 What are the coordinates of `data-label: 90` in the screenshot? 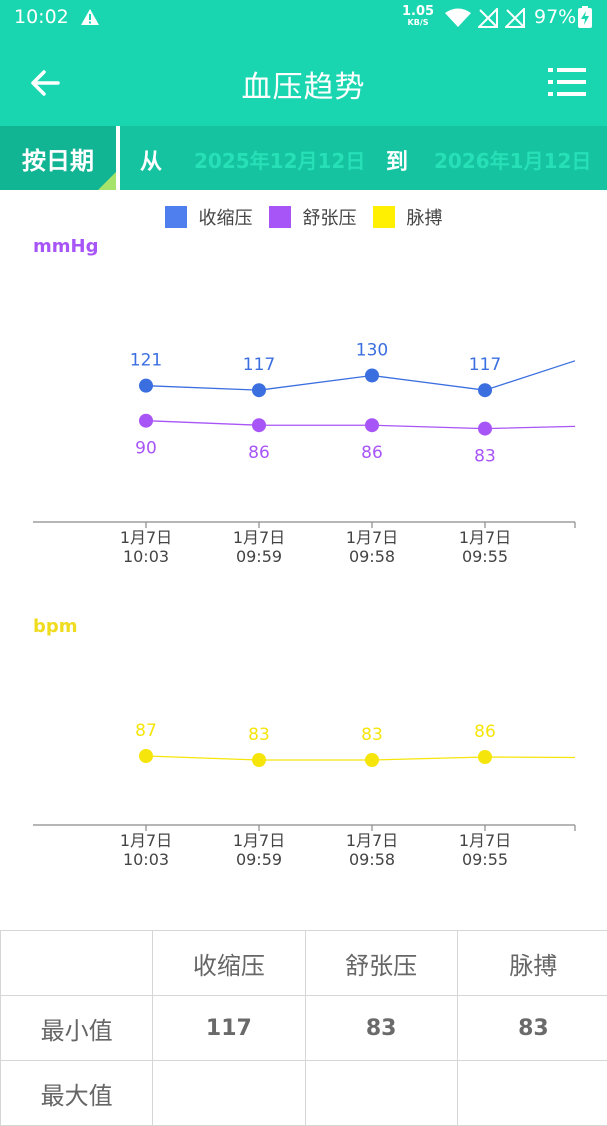 It's located at (146, 449).